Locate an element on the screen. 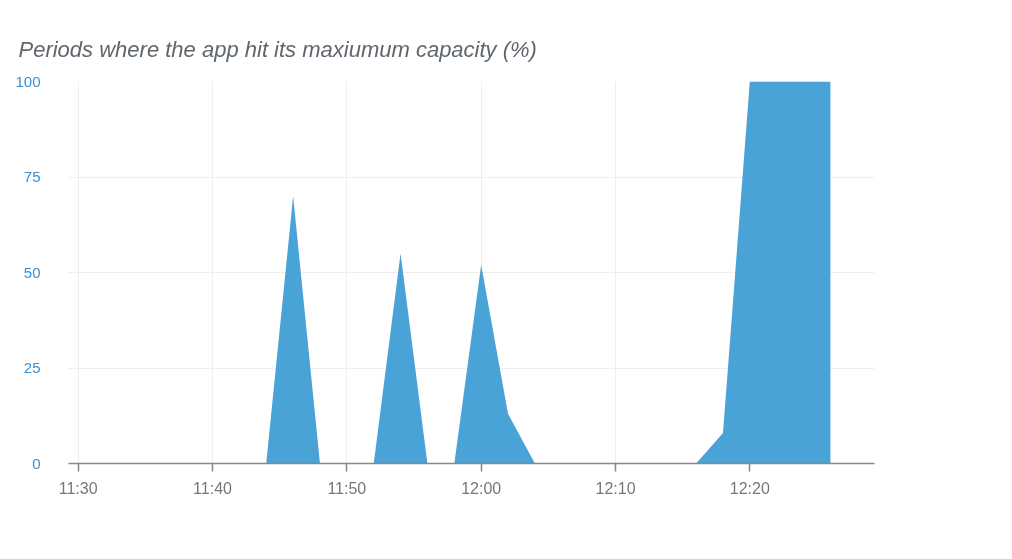 The image size is (1012, 559). x-tick-label: 11:30 is located at coordinates (78, 488).